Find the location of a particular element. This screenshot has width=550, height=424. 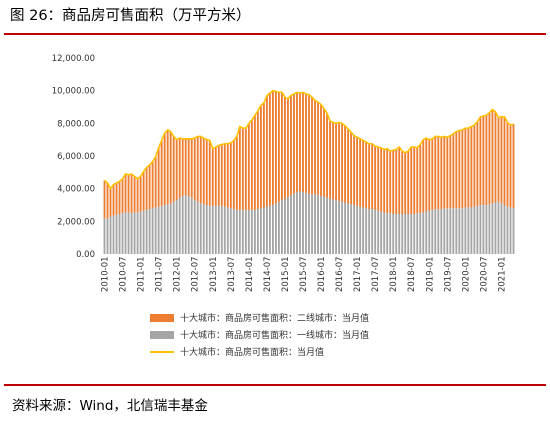

x-tick-label: 2018-01 is located at coordinates (394, 274).